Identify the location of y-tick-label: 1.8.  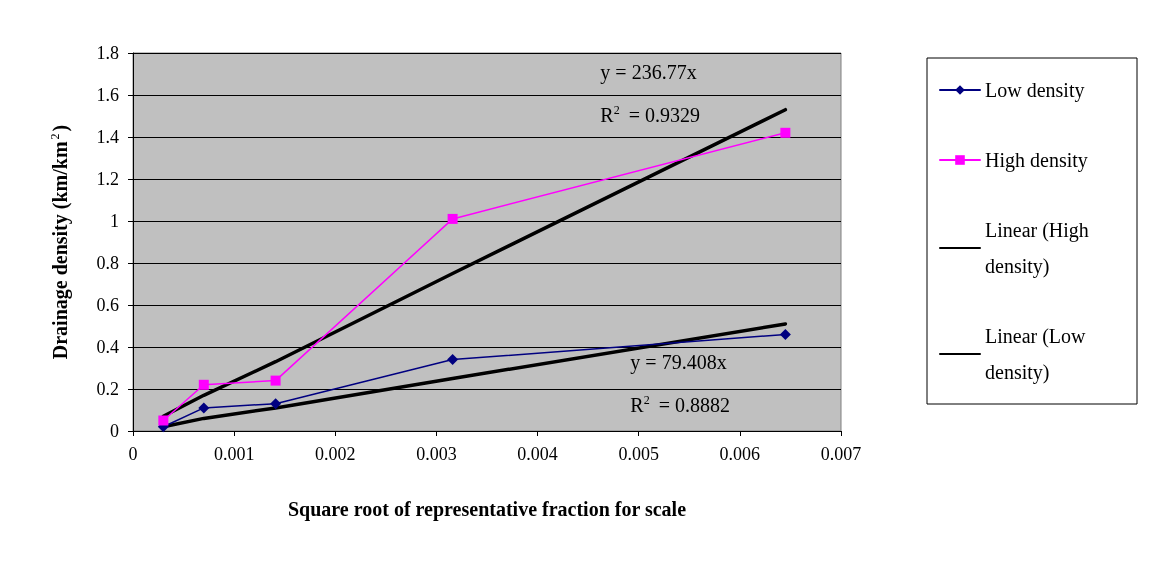
(107, 53).